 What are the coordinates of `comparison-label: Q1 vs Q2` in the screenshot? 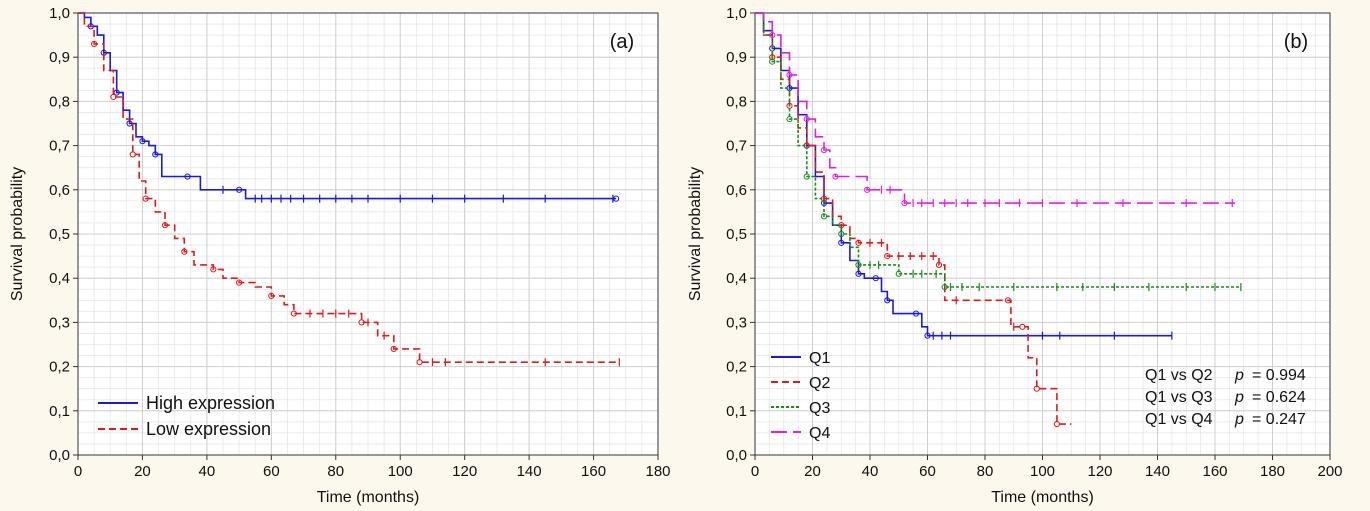 It's located at (1179, 375).